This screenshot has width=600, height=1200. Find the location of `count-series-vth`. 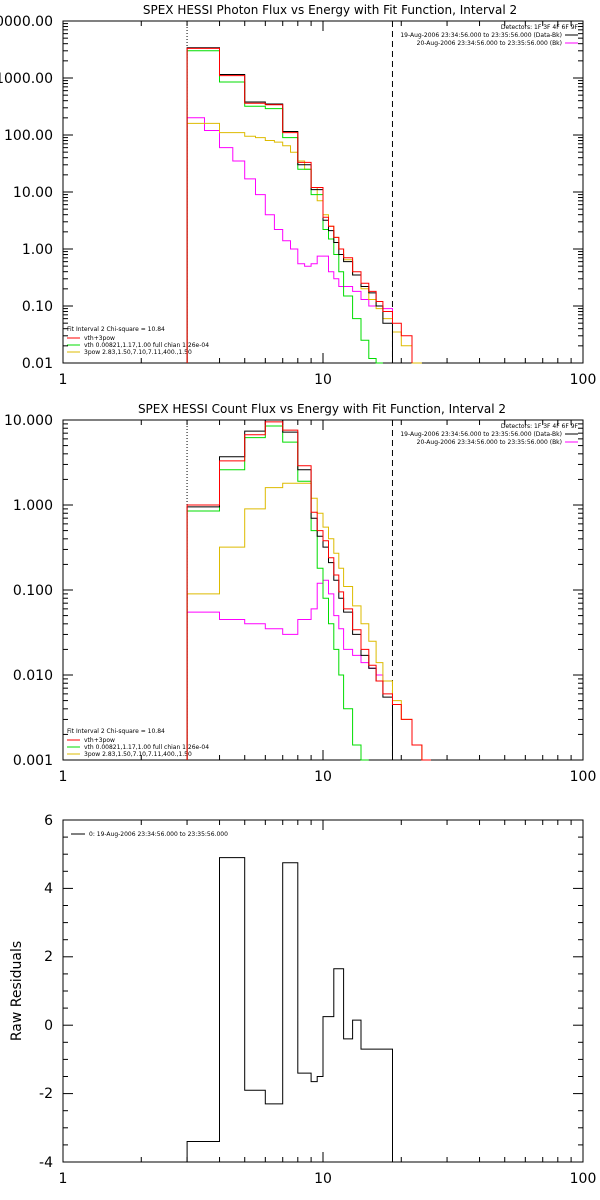

count-series-vth is located at coordinates (277, 593).